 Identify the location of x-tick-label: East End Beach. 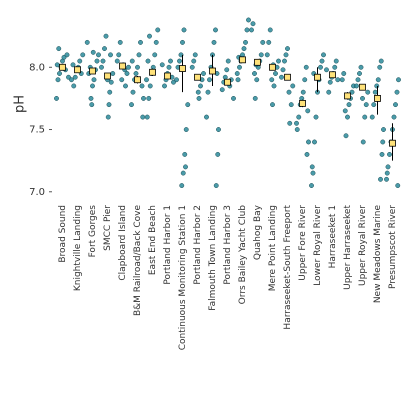
(153, 240).